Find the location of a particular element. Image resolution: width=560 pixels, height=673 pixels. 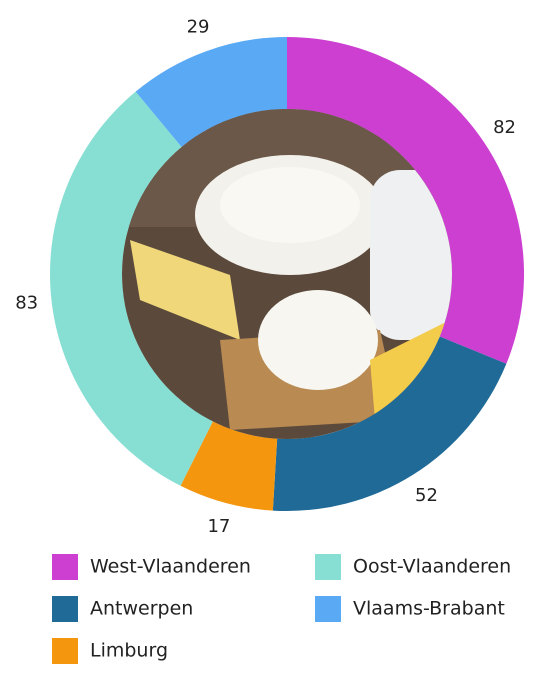

legend-label: Vlaams-Brabant is located at coordinates (429, 609).